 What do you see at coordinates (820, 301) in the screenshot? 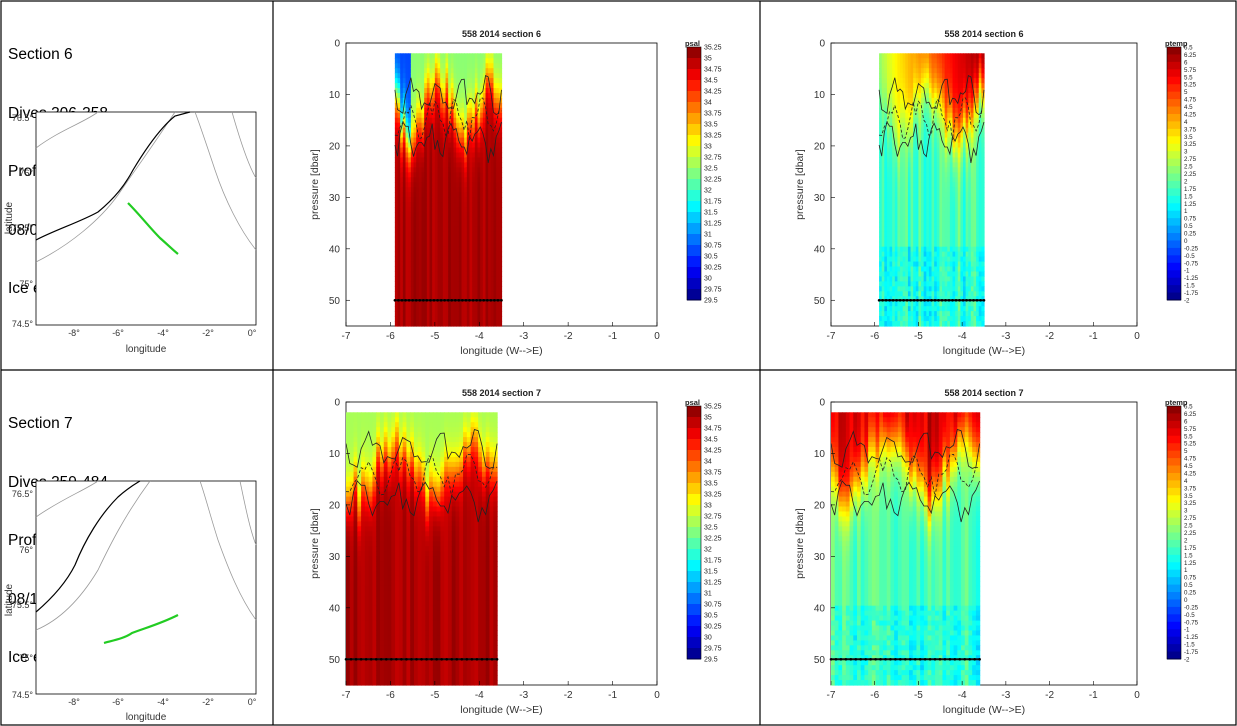
I see `y-tick-label: 50` at bounding box center [820, 301].